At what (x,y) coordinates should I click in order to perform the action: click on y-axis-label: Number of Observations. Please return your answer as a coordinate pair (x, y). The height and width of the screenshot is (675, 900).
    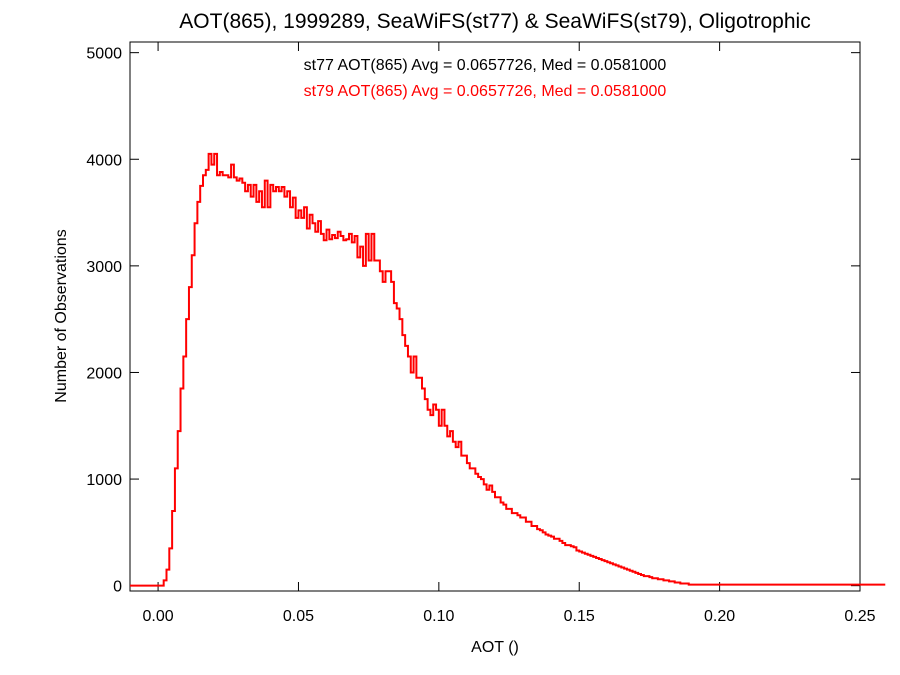
    Looking at the image, I should click on (61, 315).